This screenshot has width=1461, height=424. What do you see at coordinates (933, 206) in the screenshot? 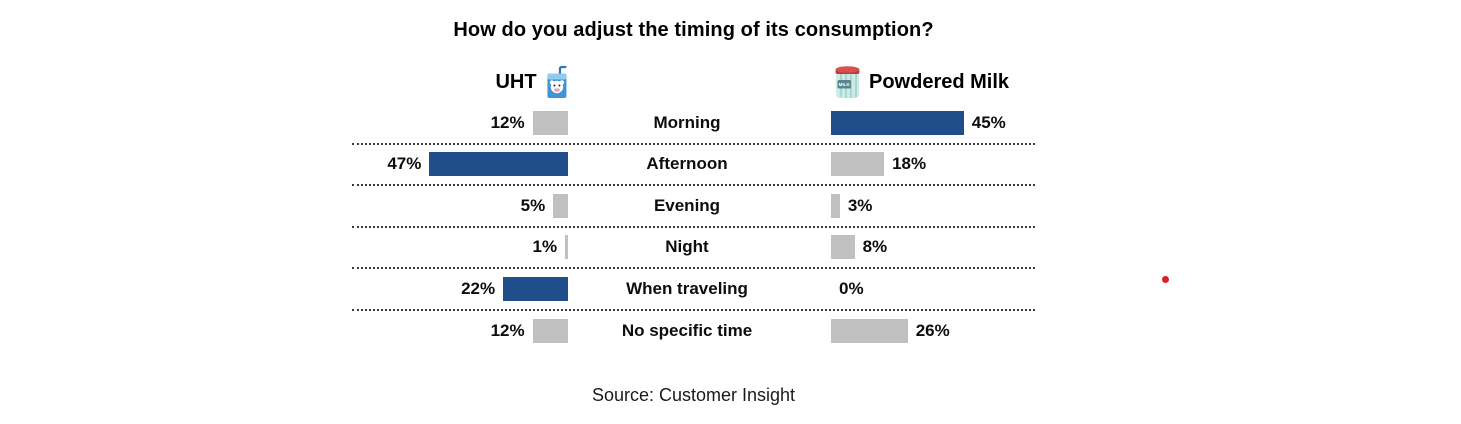
I see `powdered-cell: 3%` at bounding box center [933, 206].